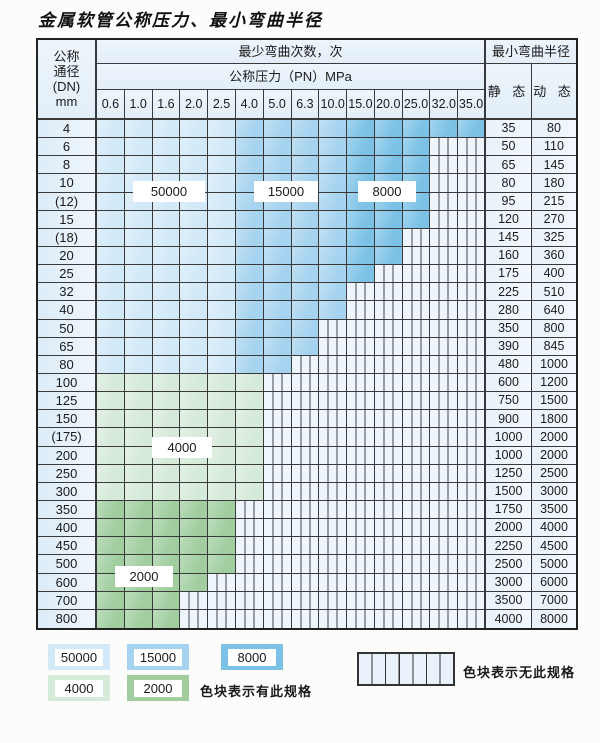  What do you see at coordinates (79, 688) in the screenshot?
I see `legend-swatch-label: 4000` at bounding box center [79, 688].